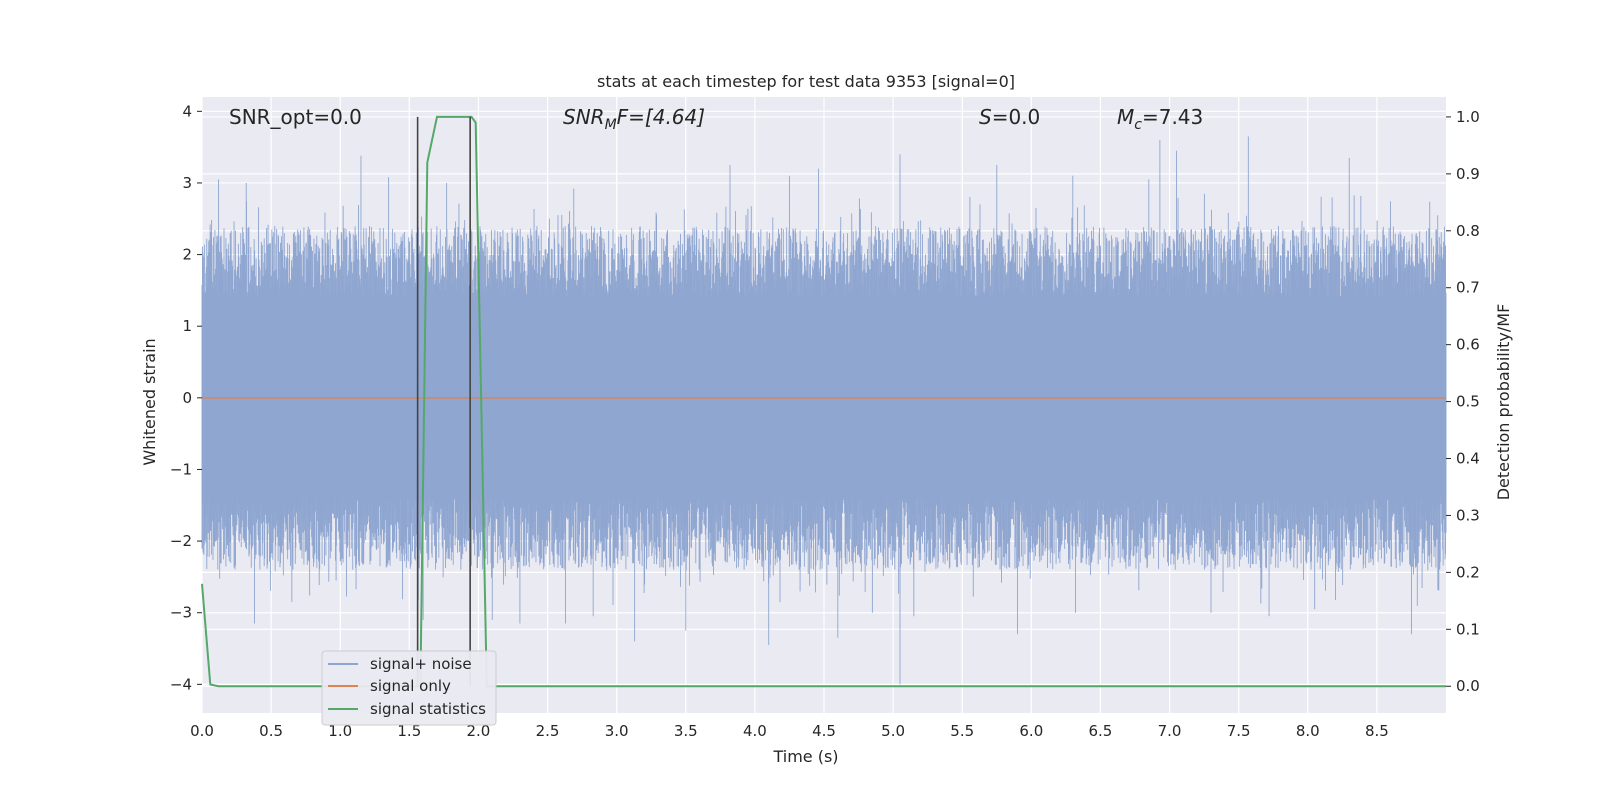 The height and width of the screenshot is (800, 1600). Describe the element at coordinates (893, 731) in the screenshot. I see `x-tick-label: 5.0` at that location.